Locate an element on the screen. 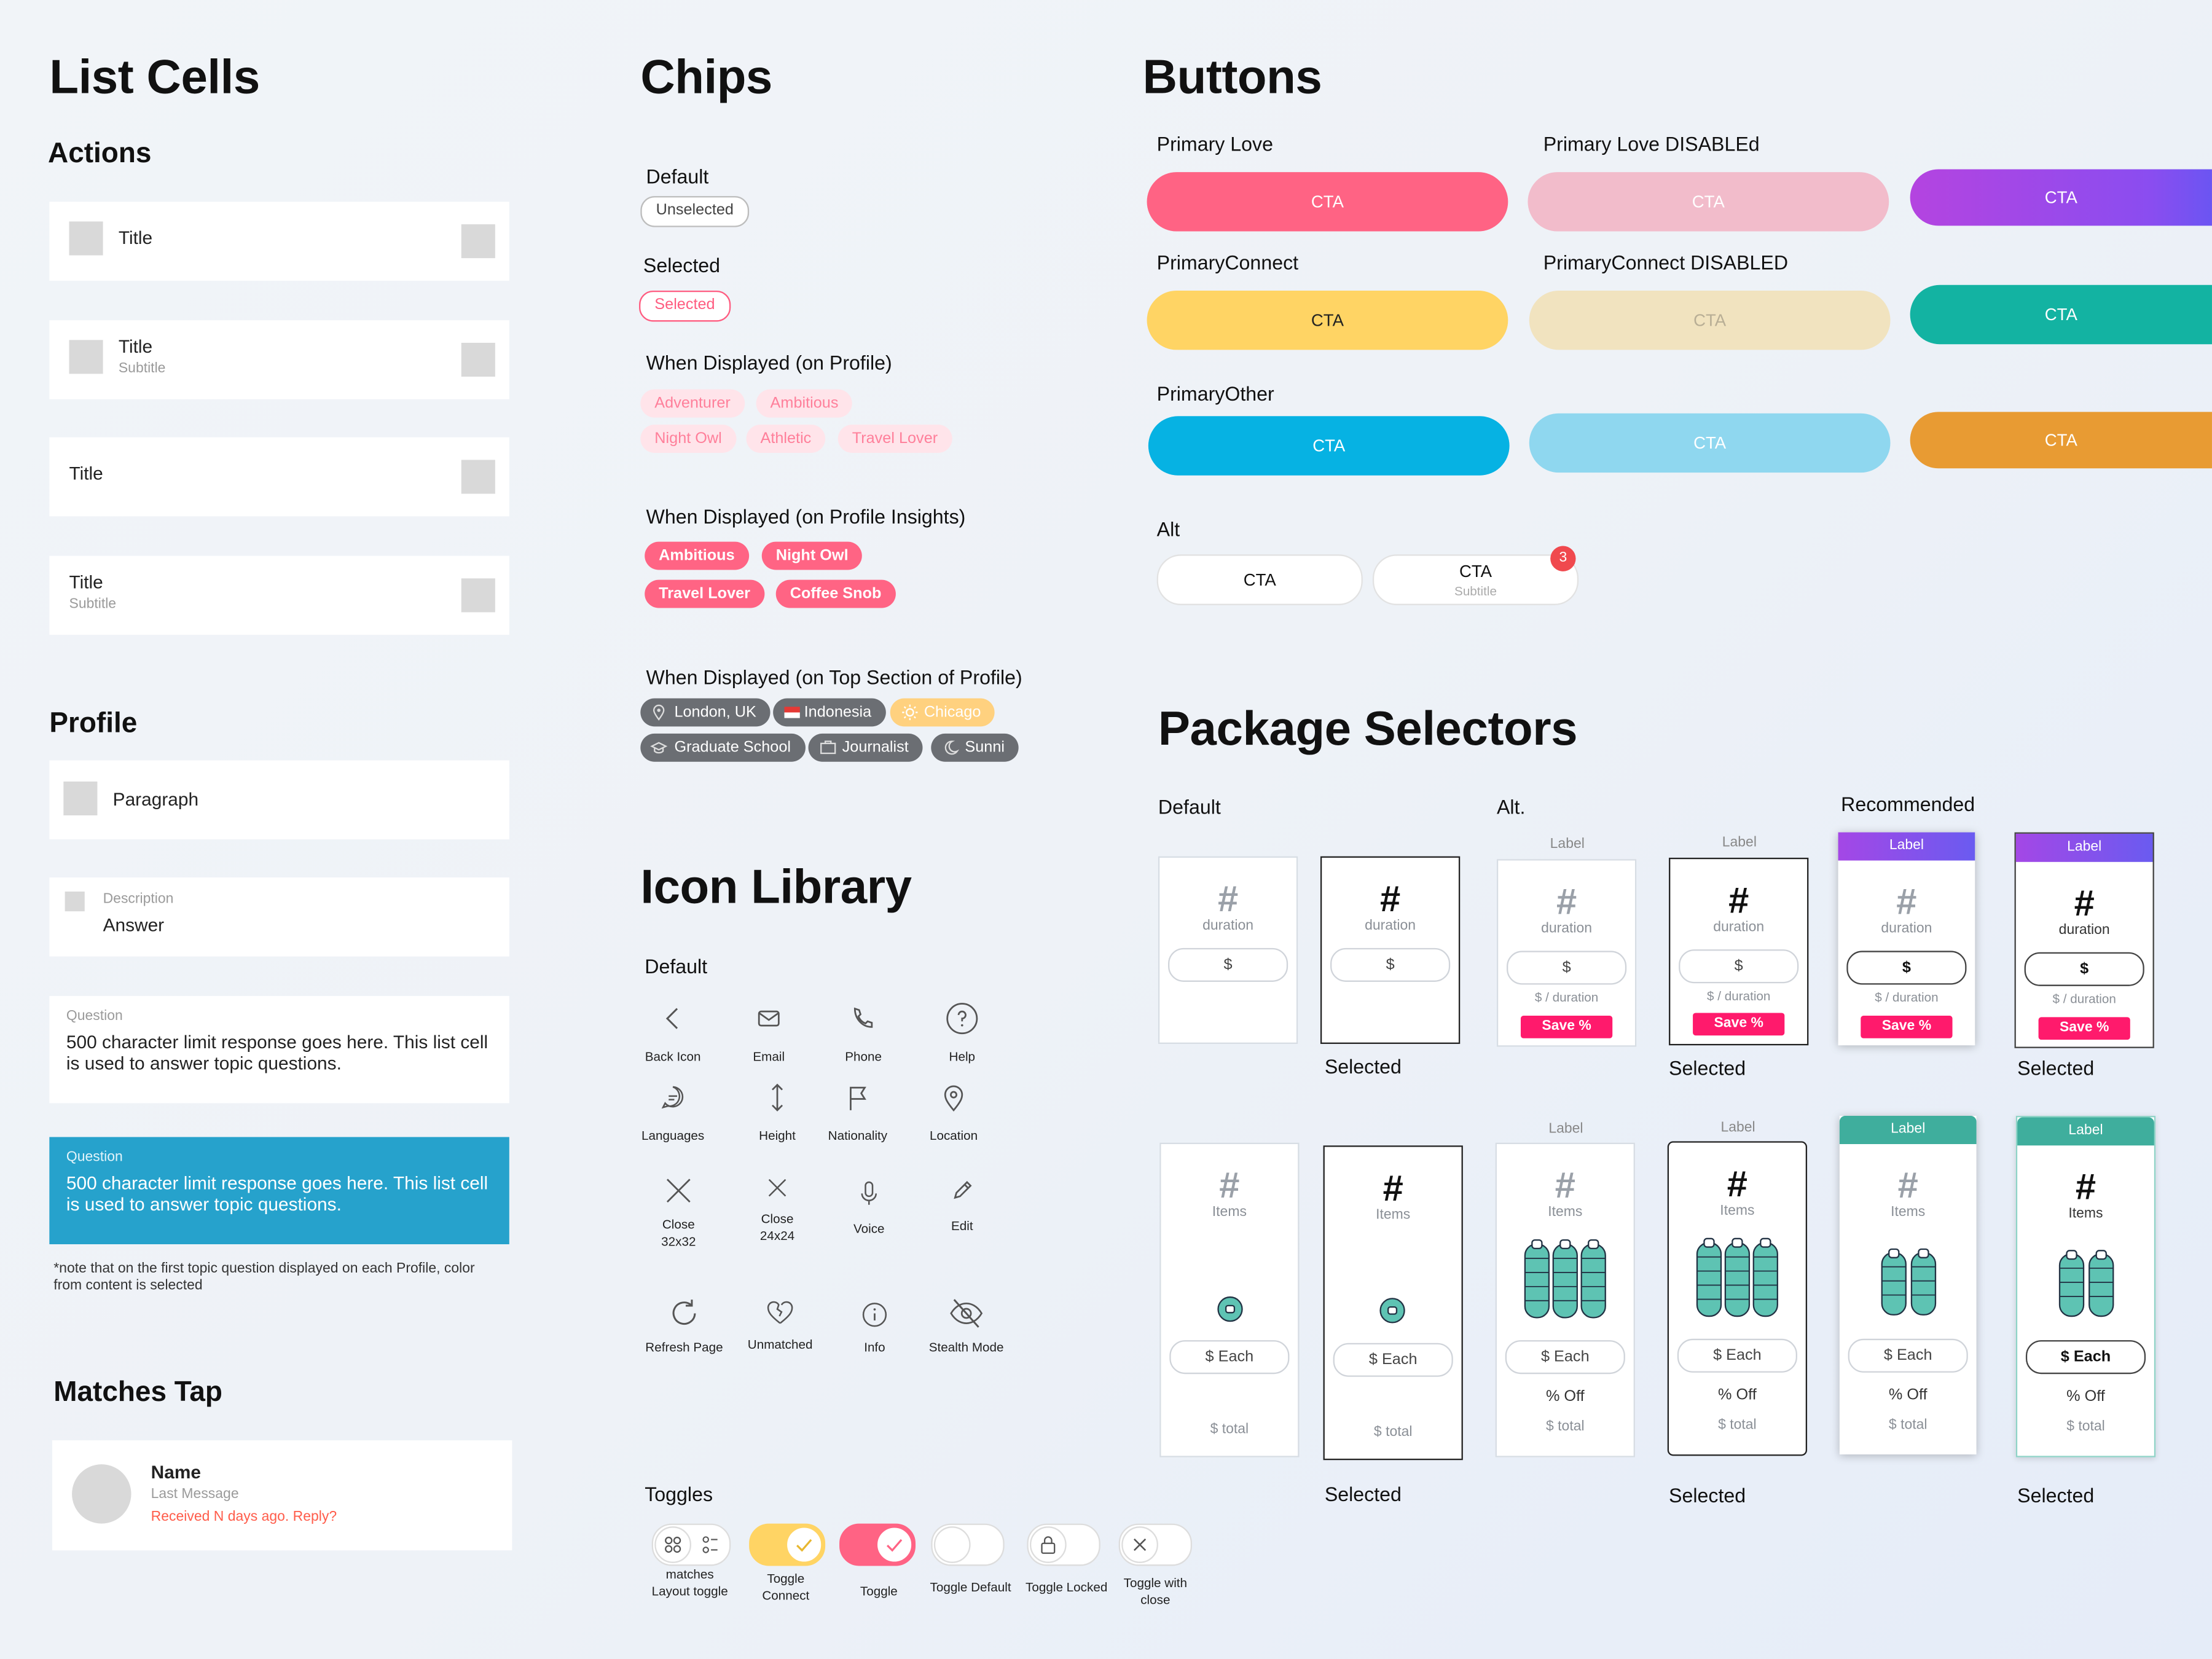 This screenshot has height=1659, width=2212. primary-love-button: CTA is located at coordinates (1327, 202).